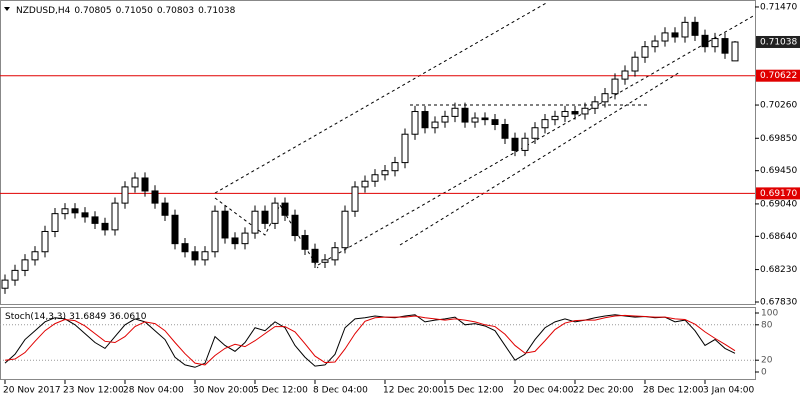  I want to click on ohlc-value: 0.71050, so click(134, 11).